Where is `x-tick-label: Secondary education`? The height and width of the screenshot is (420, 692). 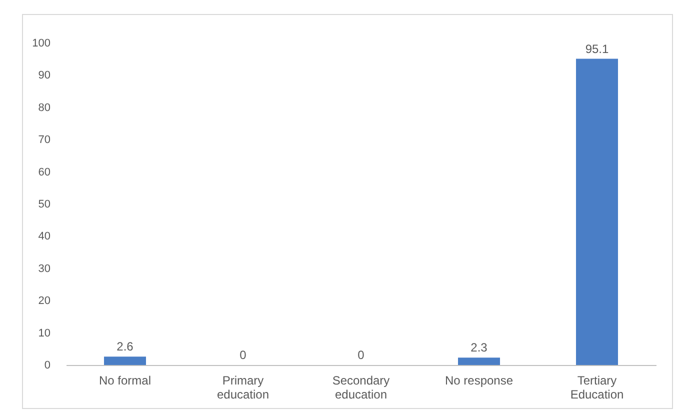 x-tick-label: Secondary education is located at coordinates (361, 388).